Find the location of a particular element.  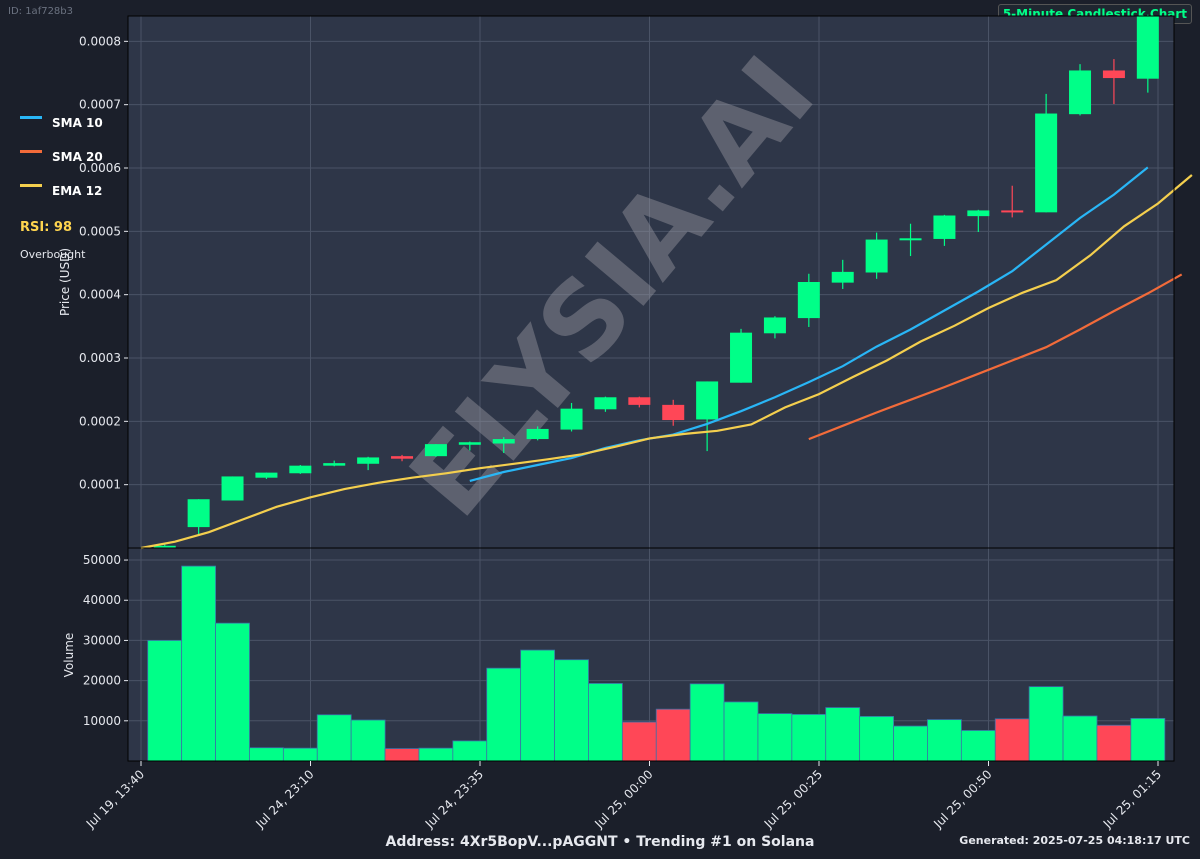

volume-tick-label: 30000 is located at coordinates (102, 640).